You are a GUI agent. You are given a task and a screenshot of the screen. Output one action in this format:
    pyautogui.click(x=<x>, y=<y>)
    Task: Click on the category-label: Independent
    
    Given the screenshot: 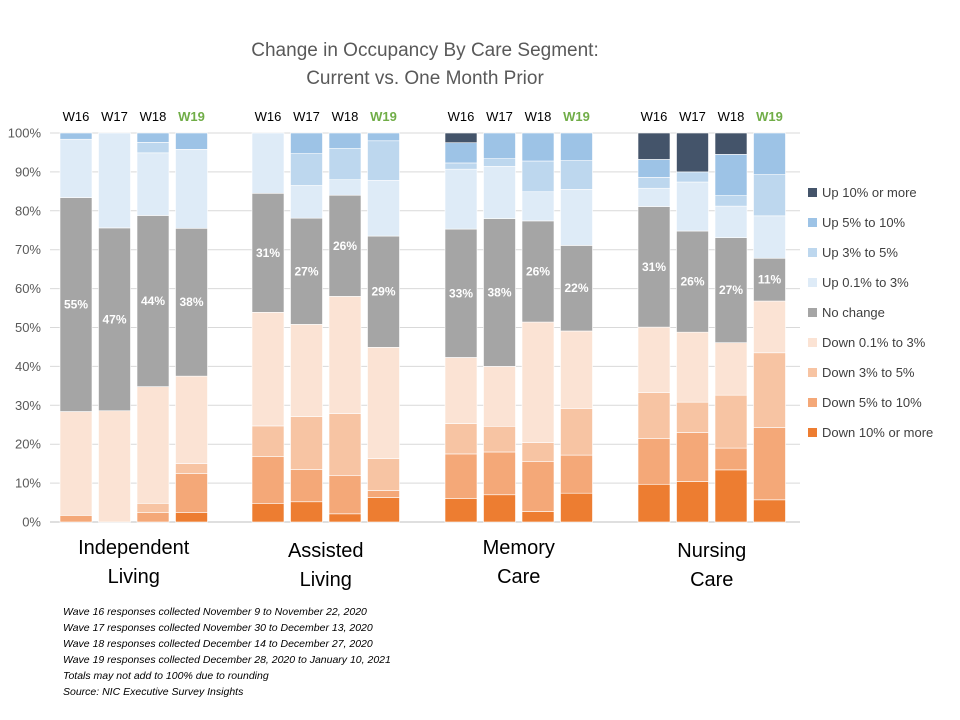 What is the action you would take?
    pyautogui.click(x=134, y=548)
    